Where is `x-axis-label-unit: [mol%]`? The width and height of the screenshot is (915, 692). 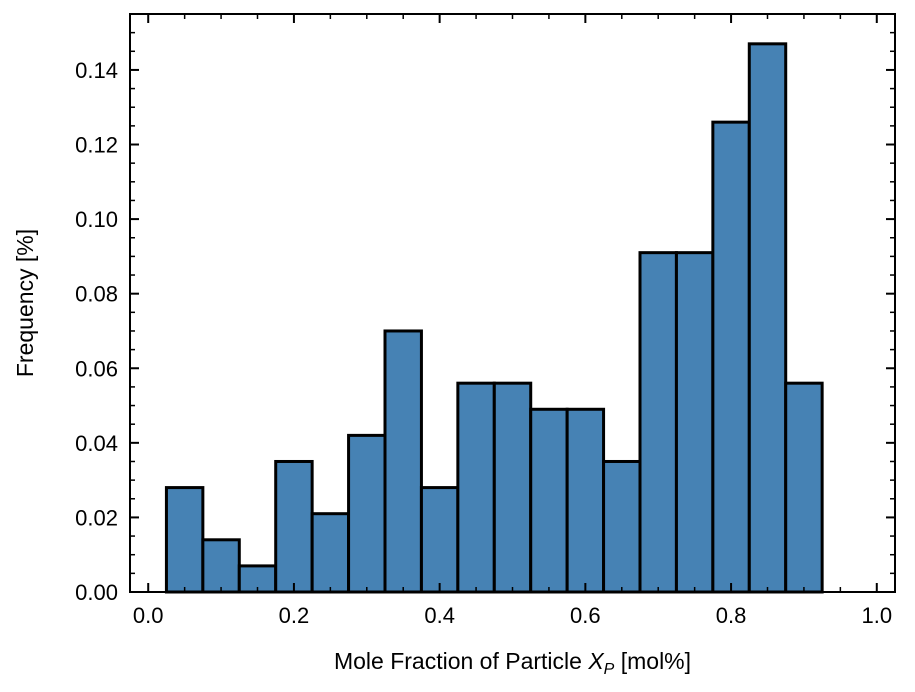 x-axis-label-unit: [mol%] is located at coordinates (652, 661).